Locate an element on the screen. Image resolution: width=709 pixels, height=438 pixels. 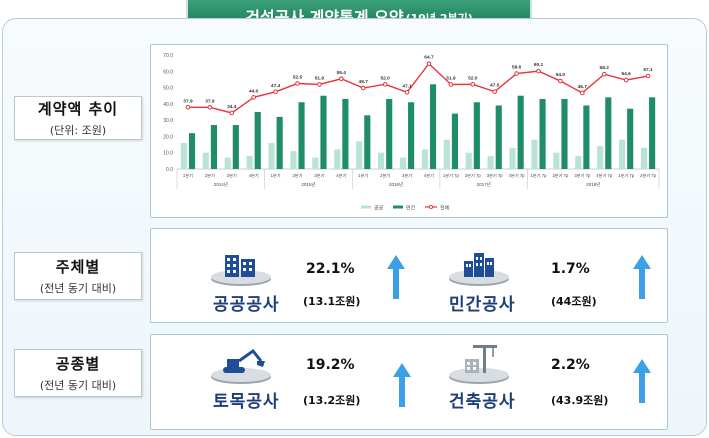
y-tick-label: 30.0 is located at coordinates (168, 121).